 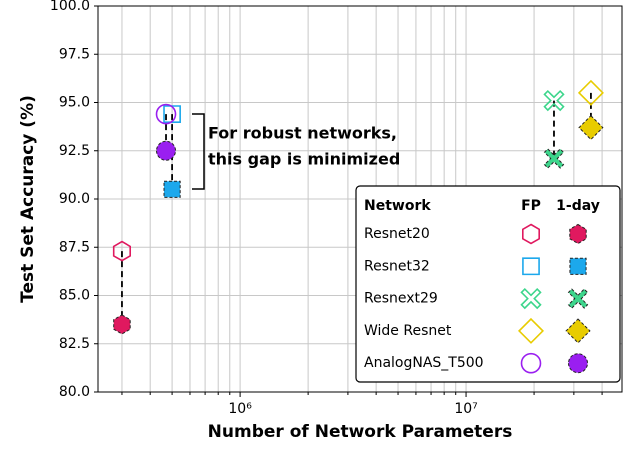 What do you see at coordinates (397, 234) in the screenshot?
I see `legend-label: Resnet20` at bounding box center [397, 234].